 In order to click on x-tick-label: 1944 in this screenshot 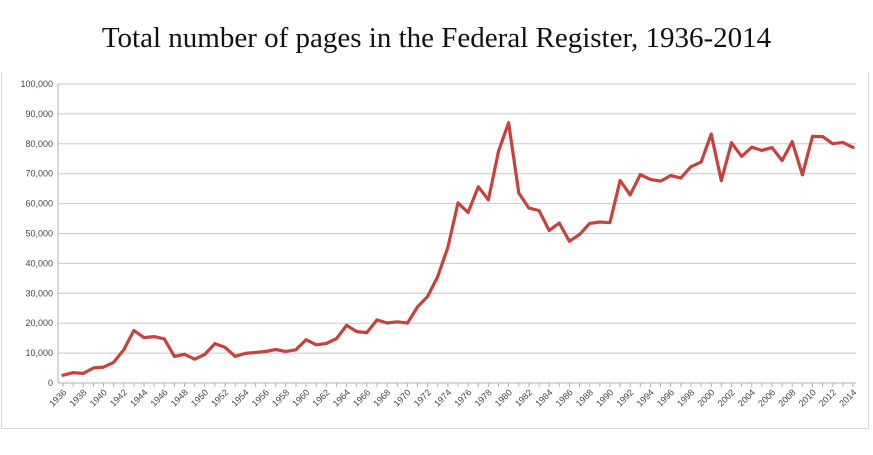, I will do `click(138, 397)`.